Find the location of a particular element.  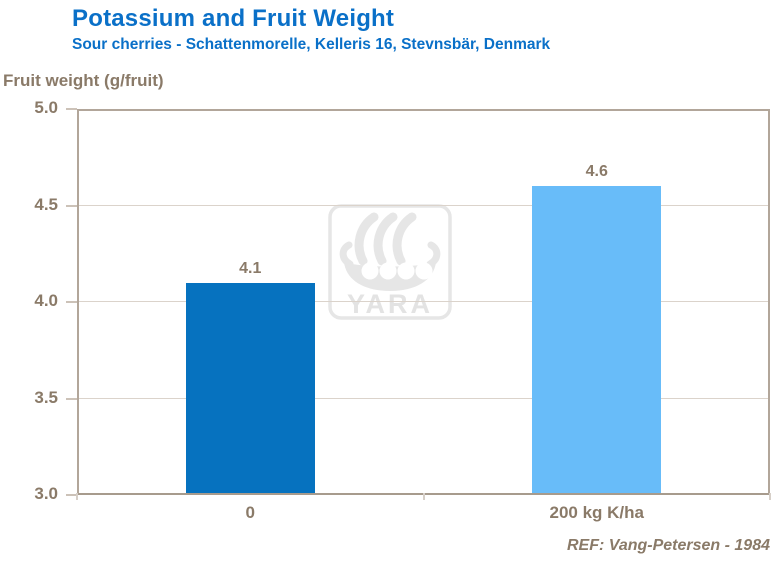

y-tick-label: 4.0 is located at coordinates (46, 300).